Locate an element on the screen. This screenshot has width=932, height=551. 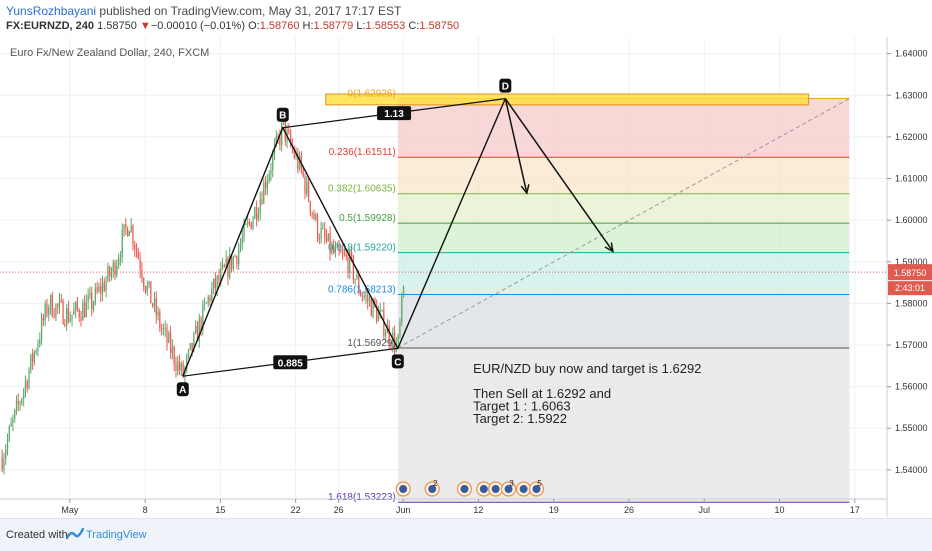
fib-level-label: 1.618(1.53223) is located at coordinates (362, 497).